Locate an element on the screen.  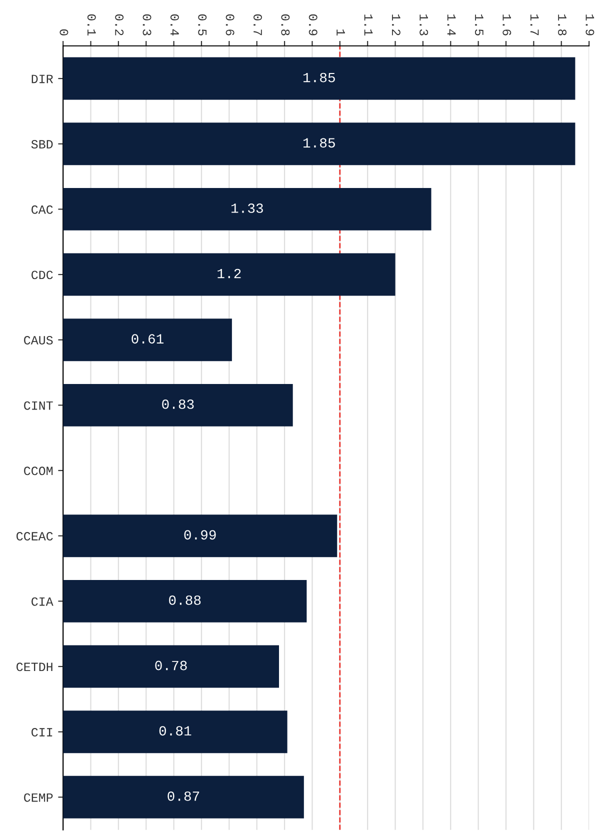
y-tick-label: CDC is located at coordinates (42, 275).